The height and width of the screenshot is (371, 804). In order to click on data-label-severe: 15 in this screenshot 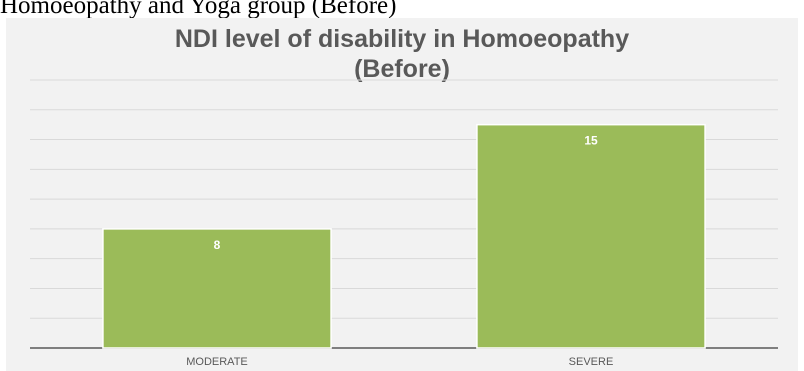, I will do `click(591, 141)`.